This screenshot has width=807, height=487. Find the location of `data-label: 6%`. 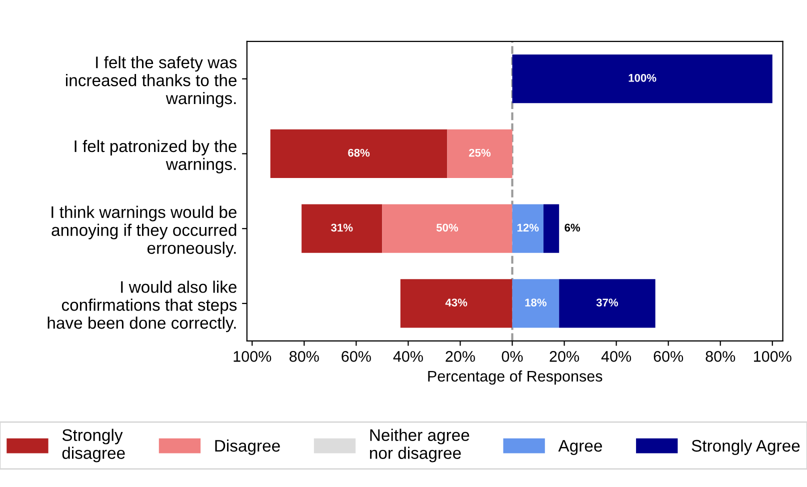

data-label: 6% is located at coordinates (572, 228).